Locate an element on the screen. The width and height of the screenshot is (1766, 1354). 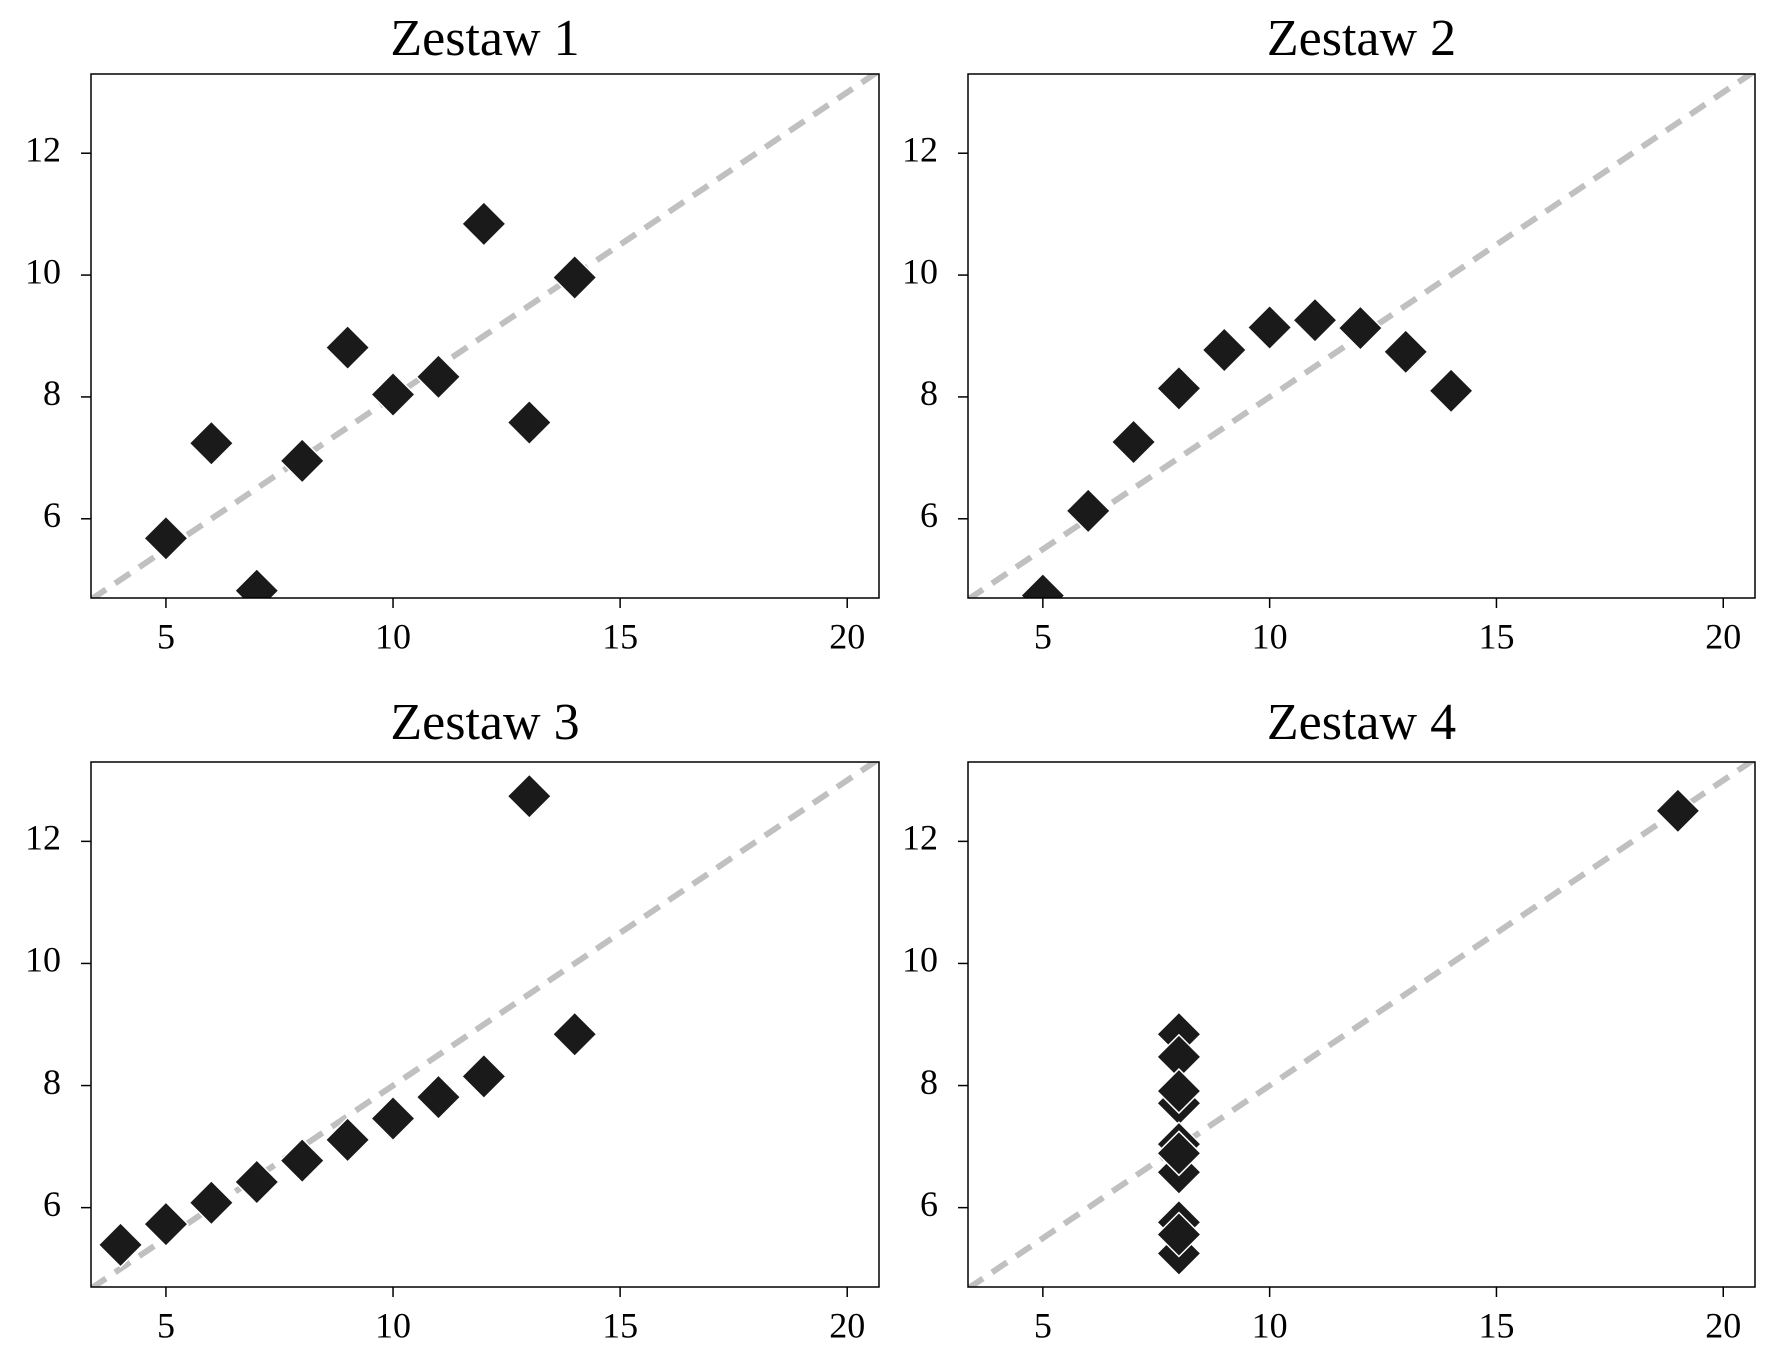
panel-title: Zestaw 2 is located at coordinates (1361, 38).